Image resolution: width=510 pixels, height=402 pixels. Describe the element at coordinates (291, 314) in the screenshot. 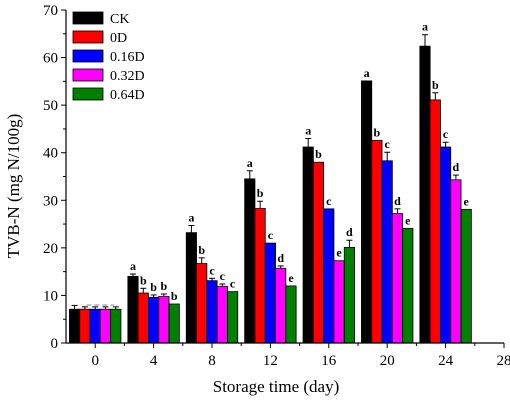

I see `bar-0.64D-day-12` at that location.